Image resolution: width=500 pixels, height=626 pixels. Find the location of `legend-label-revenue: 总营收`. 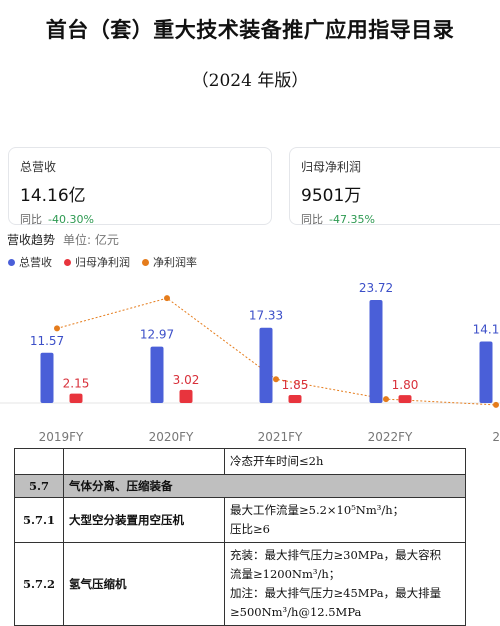

legend-label-revenue: 总营收 is located at coordinates (35, 262).